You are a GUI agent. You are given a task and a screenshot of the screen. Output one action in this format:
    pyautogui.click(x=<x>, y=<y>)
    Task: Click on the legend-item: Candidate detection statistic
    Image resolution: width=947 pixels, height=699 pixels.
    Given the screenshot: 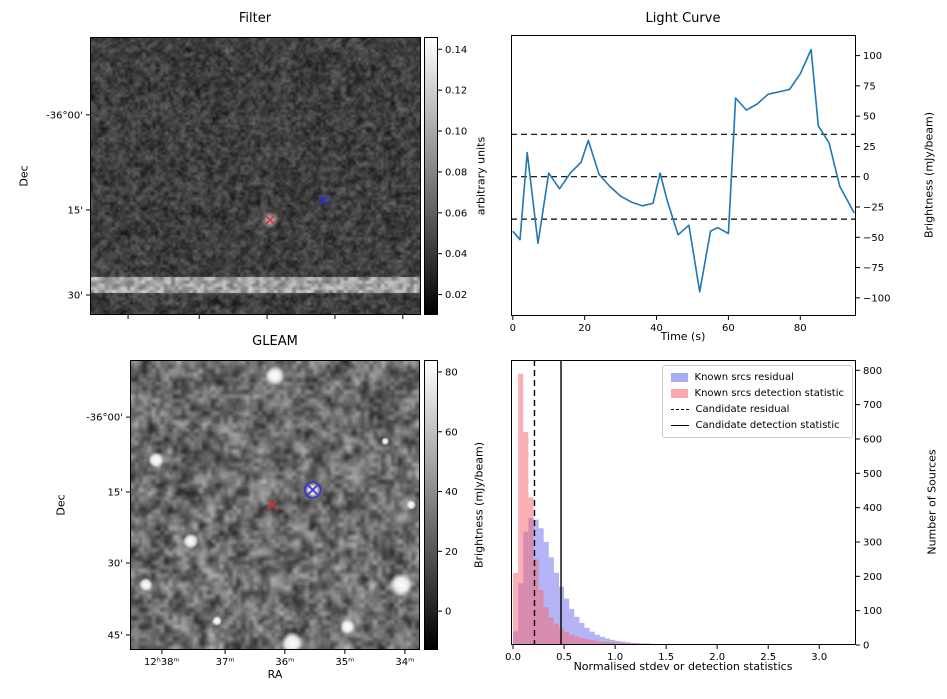 What is the action you would take?
    pyautogui.click(x=757, y=425)
    